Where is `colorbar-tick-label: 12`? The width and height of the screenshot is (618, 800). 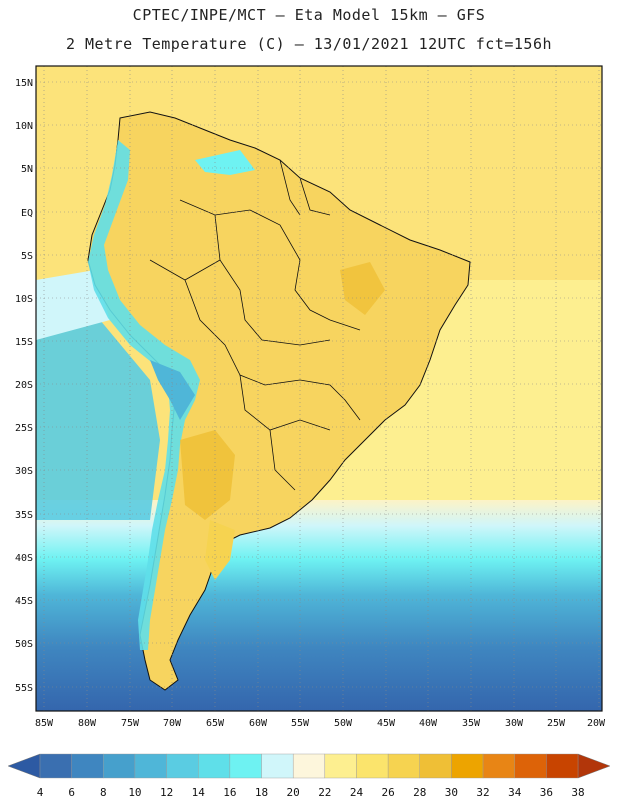 colorbar-tick-label: 12 is located at coordinates (166, 792).